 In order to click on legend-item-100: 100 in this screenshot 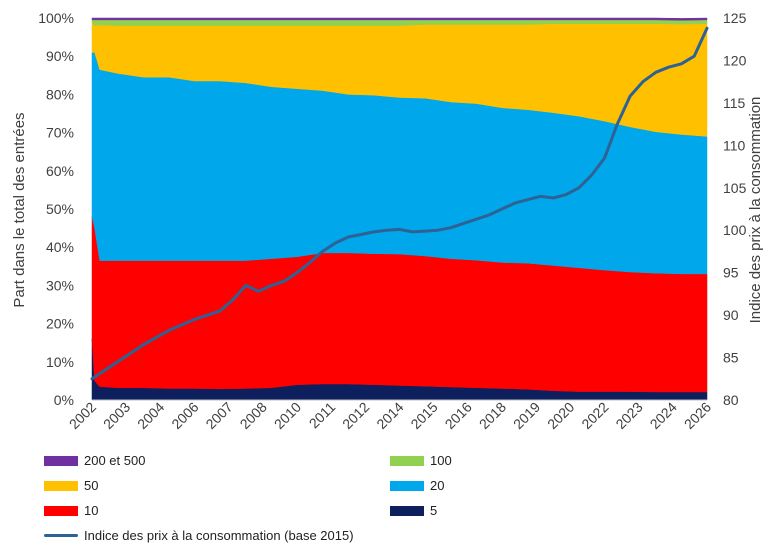, I will do `click(421, 460)`.